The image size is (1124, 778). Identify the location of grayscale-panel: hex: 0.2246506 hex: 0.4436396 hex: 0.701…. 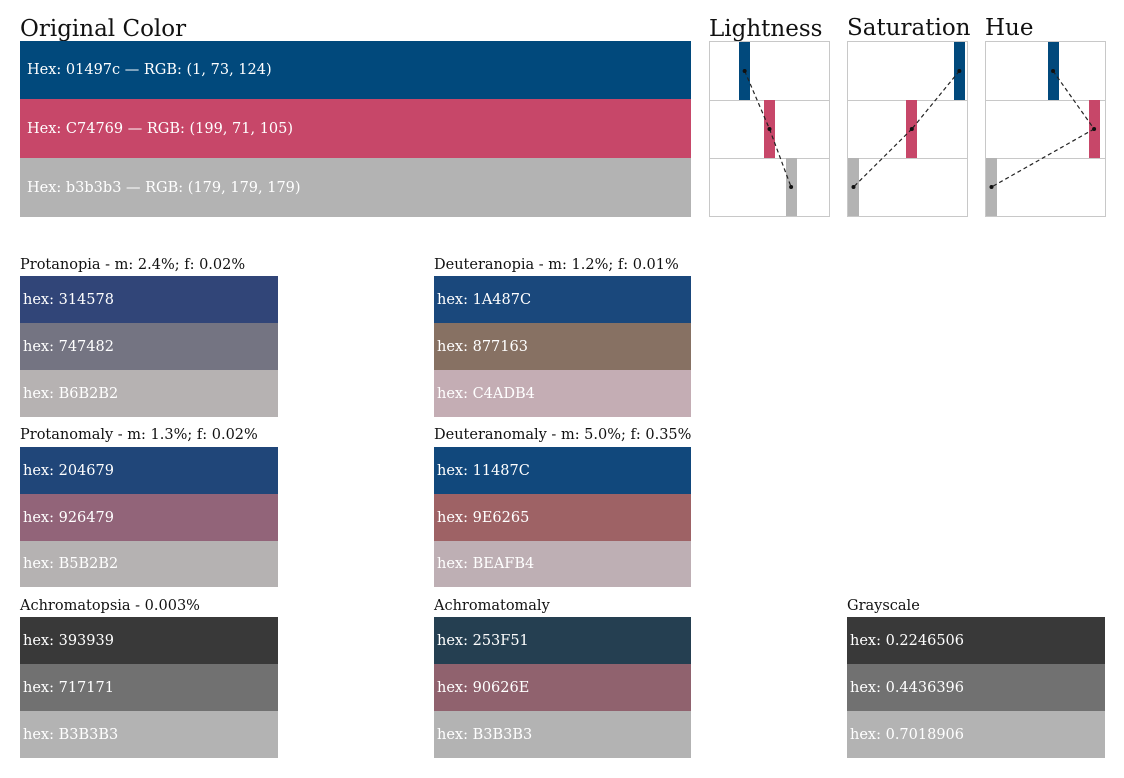
(976, 687).